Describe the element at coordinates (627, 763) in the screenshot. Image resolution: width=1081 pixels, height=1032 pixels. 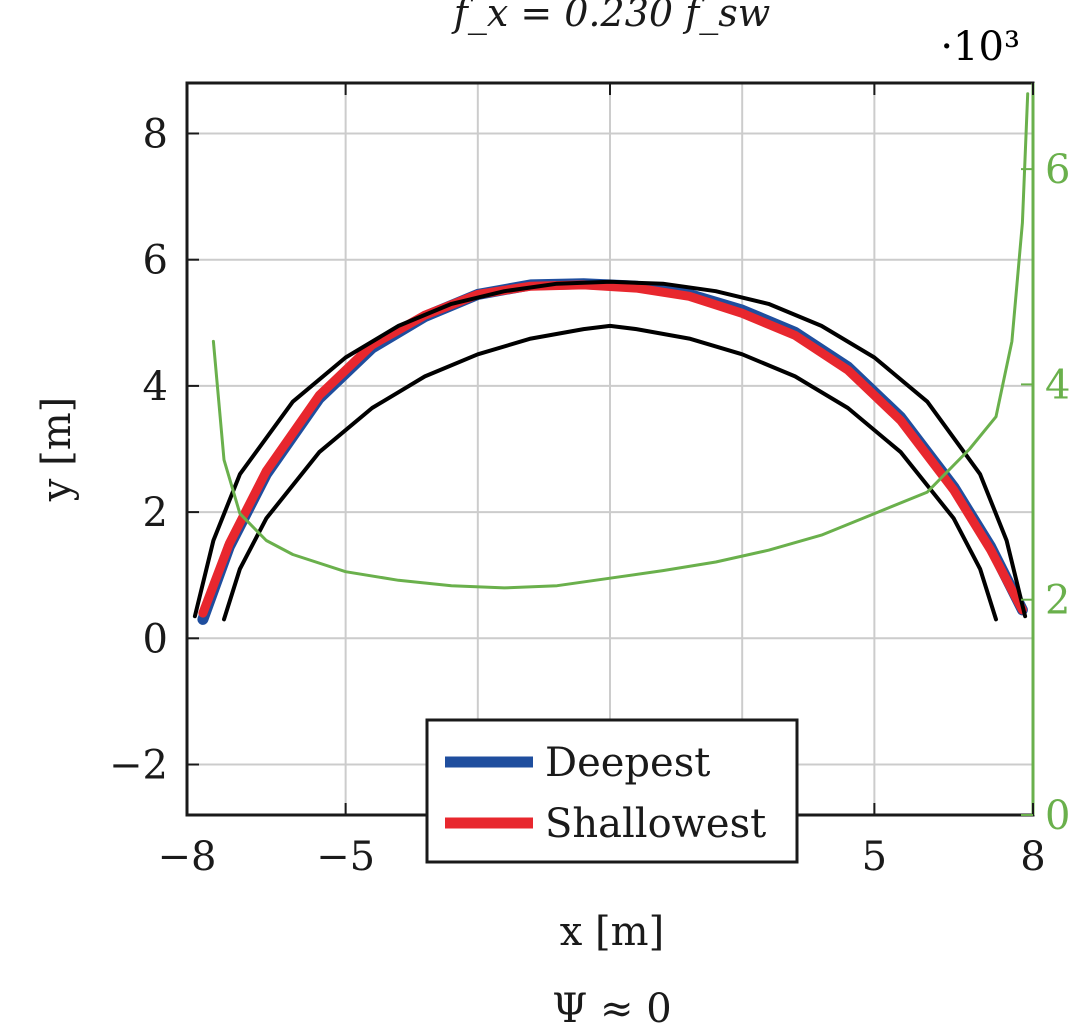
I see `legend-label-deepest: Deepest` at that location.